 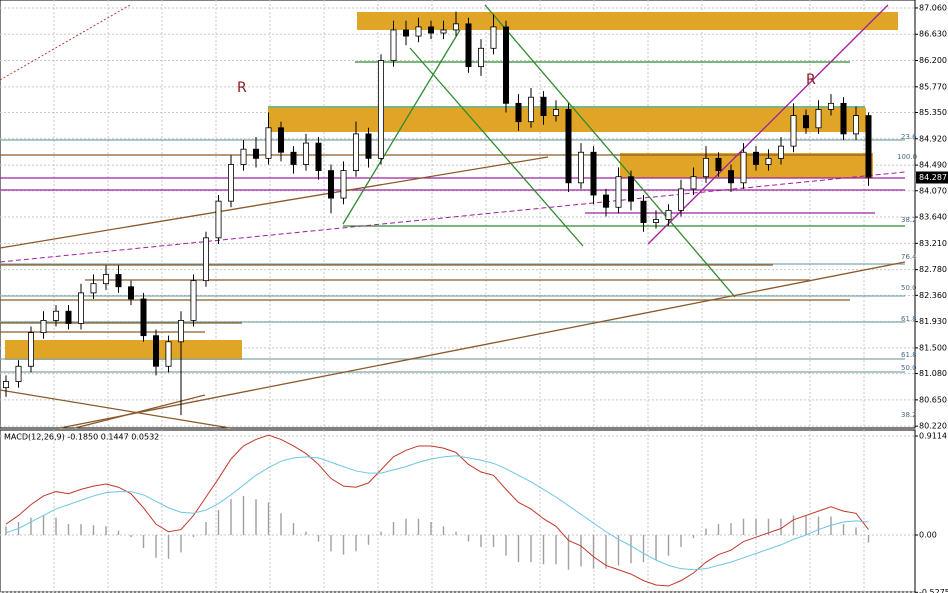 What do you see at coordinates (933, 60) in the screenshot?
I see `y-tick-label: 86.200` at bounding box center [933, 60].